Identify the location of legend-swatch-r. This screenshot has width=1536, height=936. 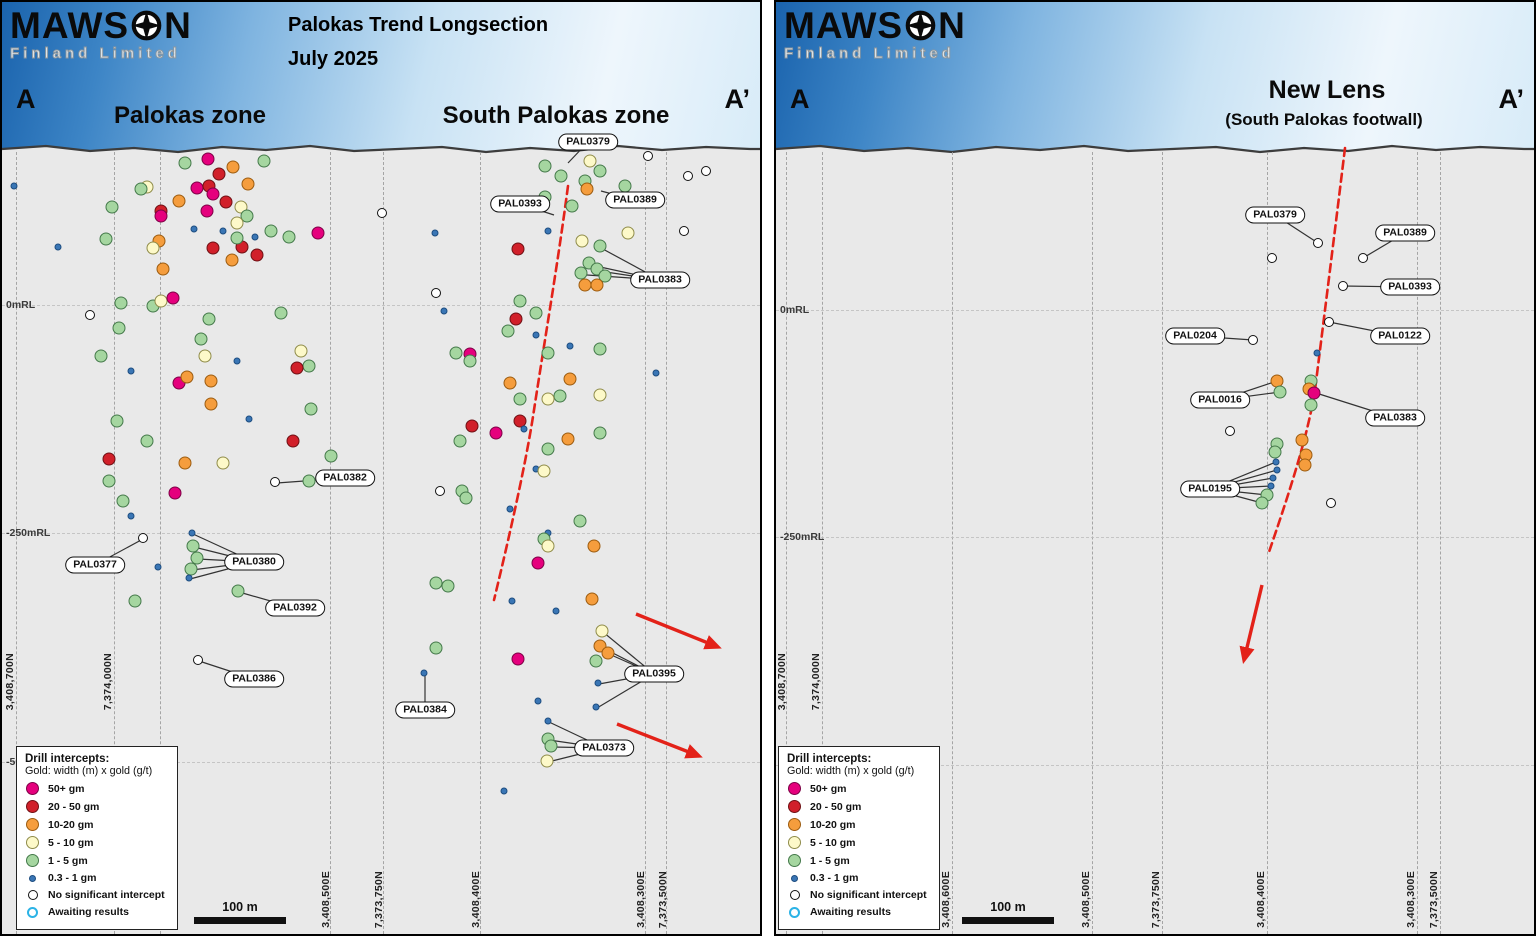
(794, 806).